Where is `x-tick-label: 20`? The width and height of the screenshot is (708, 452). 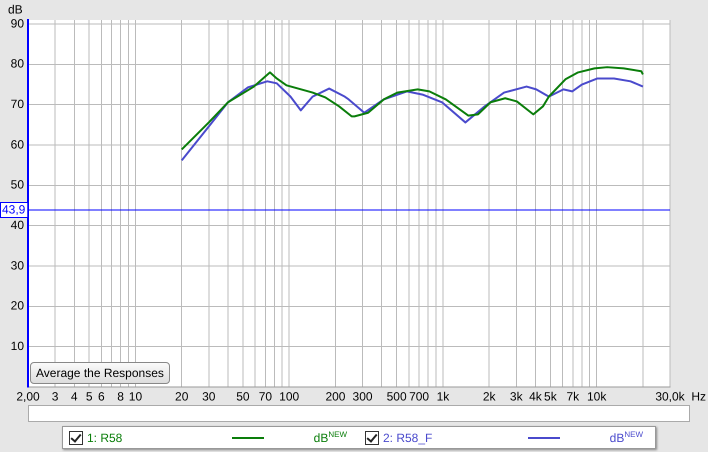 x-tick-label: 20 is located at coordinates (182, 396).